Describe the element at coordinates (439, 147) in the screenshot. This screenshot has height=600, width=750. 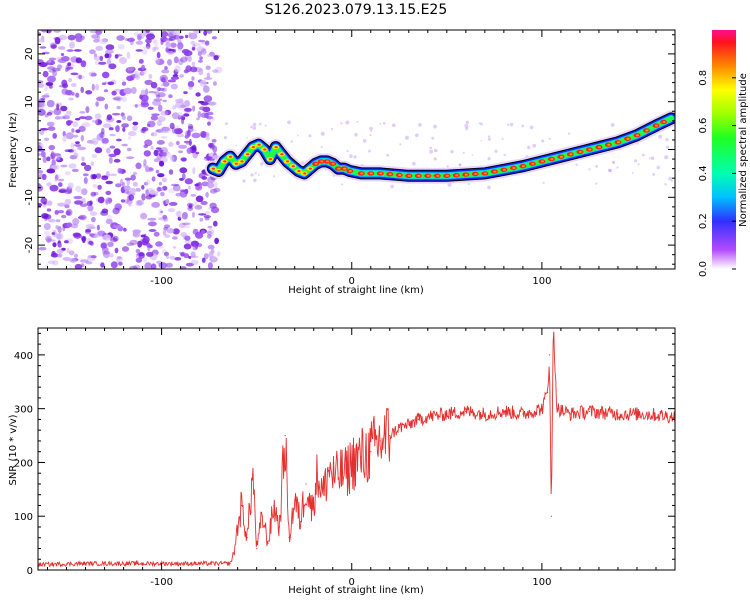
I see `signal-track` at that location.